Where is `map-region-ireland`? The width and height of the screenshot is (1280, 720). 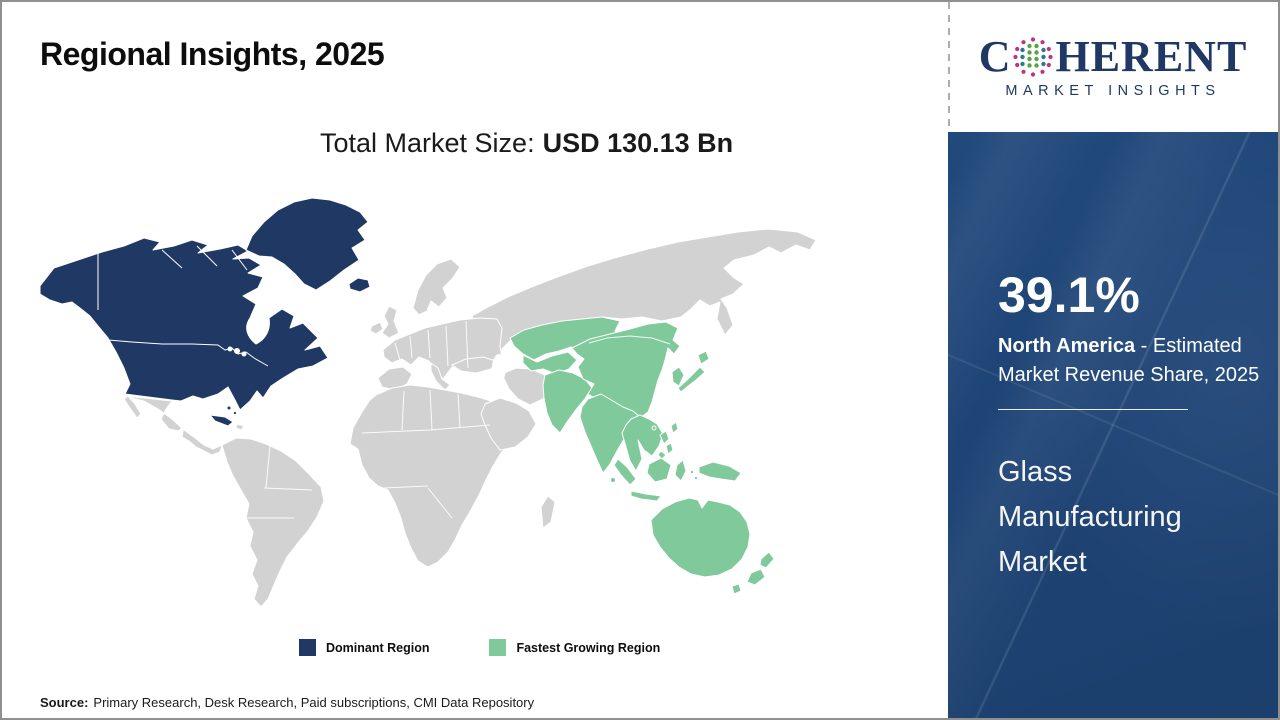 map-region-ireland is located at coordinates (376, 328).